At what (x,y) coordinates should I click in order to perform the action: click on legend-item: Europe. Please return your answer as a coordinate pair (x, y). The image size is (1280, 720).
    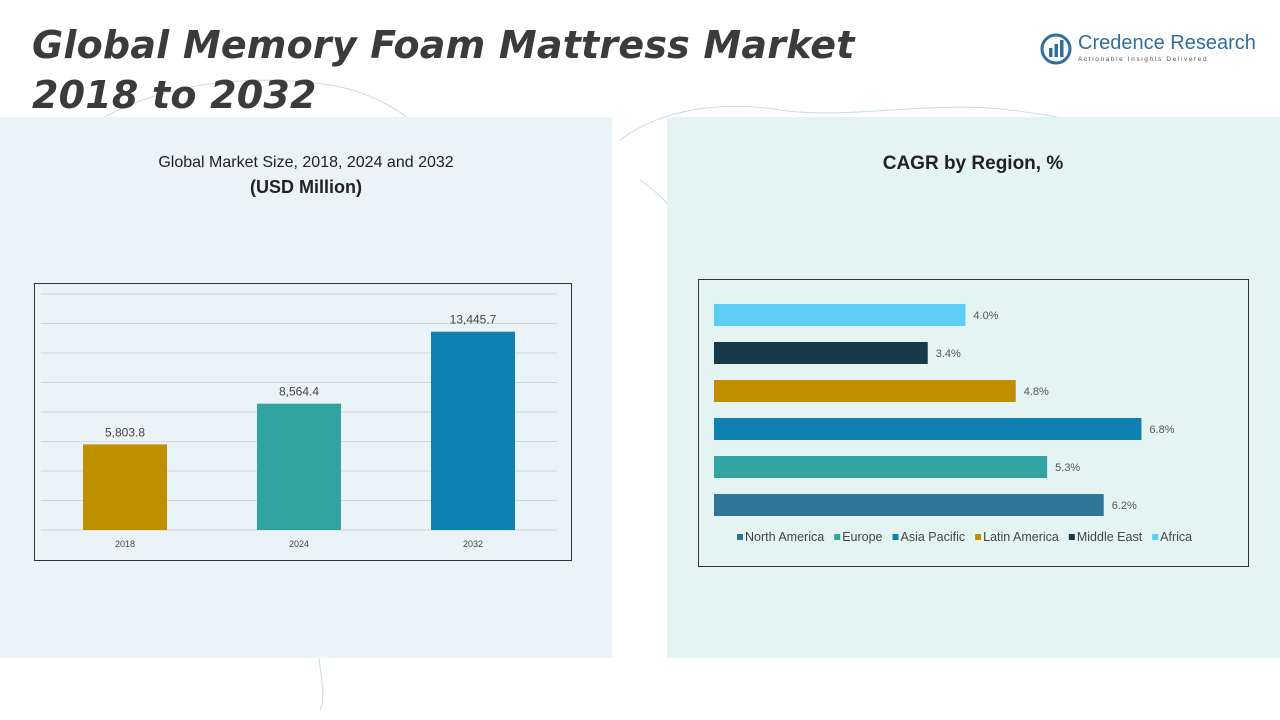
    Looking at the image, I should click on (862, 537).